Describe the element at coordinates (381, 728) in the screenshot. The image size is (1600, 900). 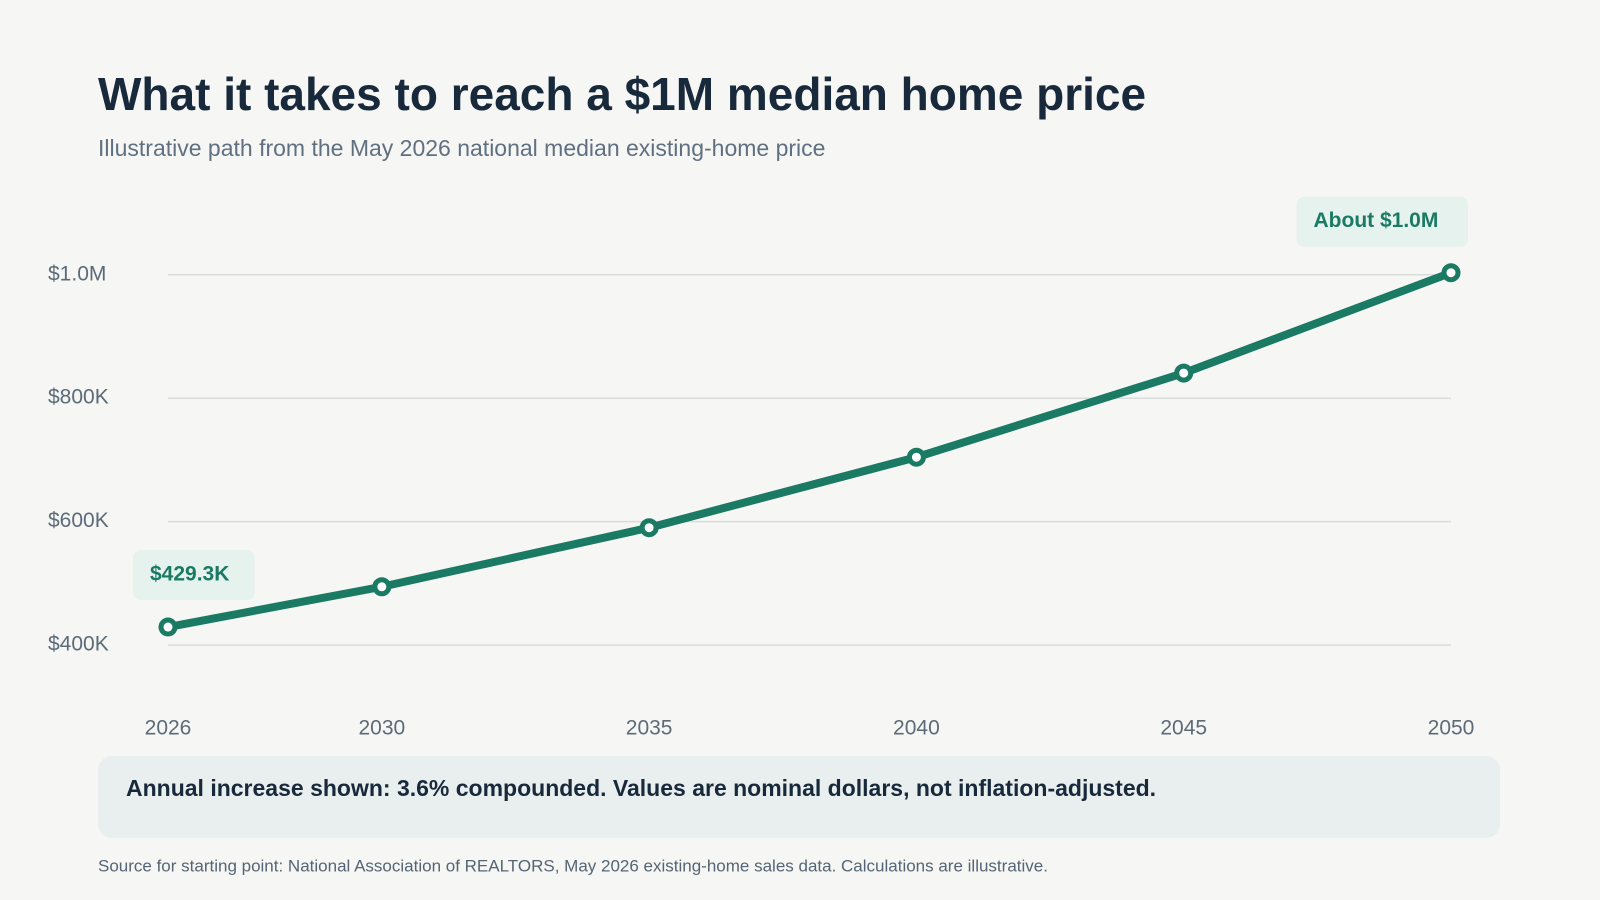
I see `x-tick-label: 2030` at that location.